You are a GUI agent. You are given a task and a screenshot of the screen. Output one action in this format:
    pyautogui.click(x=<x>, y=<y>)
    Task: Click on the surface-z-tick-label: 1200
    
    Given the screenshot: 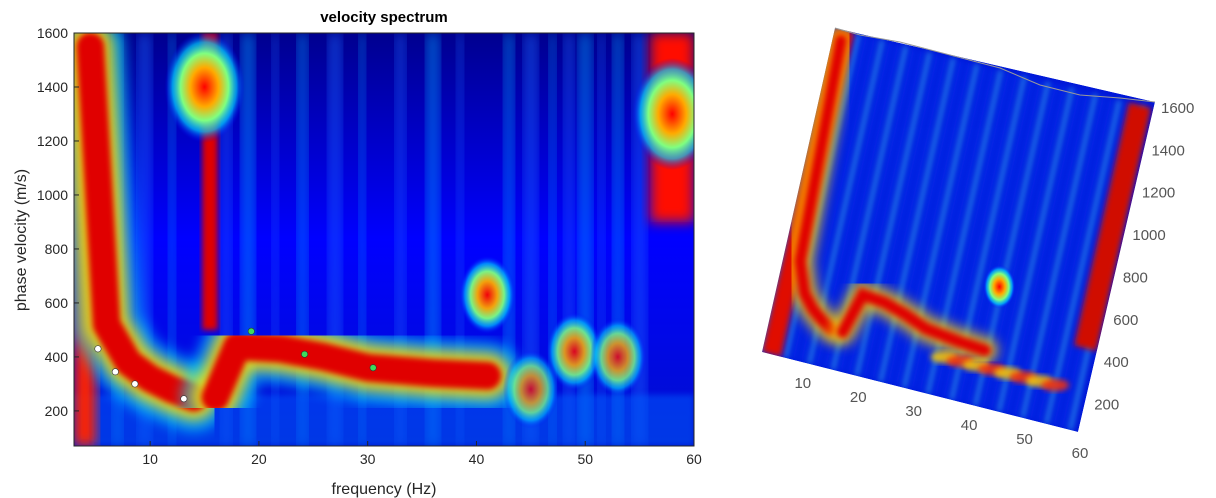 What is the action you would take?
    pyautogui.click(x=1158, y=193)
    